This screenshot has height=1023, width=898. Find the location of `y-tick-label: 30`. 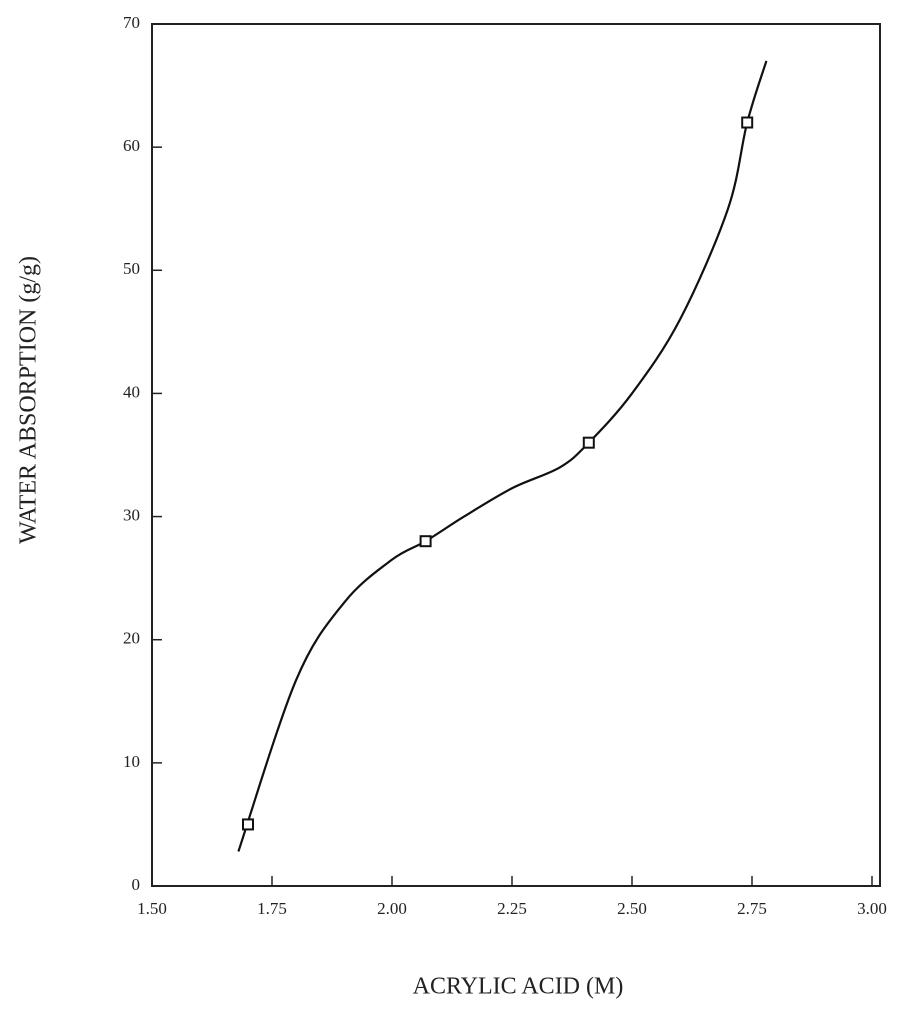

y-tick-label: 30 is located at coordinates (131, 514).